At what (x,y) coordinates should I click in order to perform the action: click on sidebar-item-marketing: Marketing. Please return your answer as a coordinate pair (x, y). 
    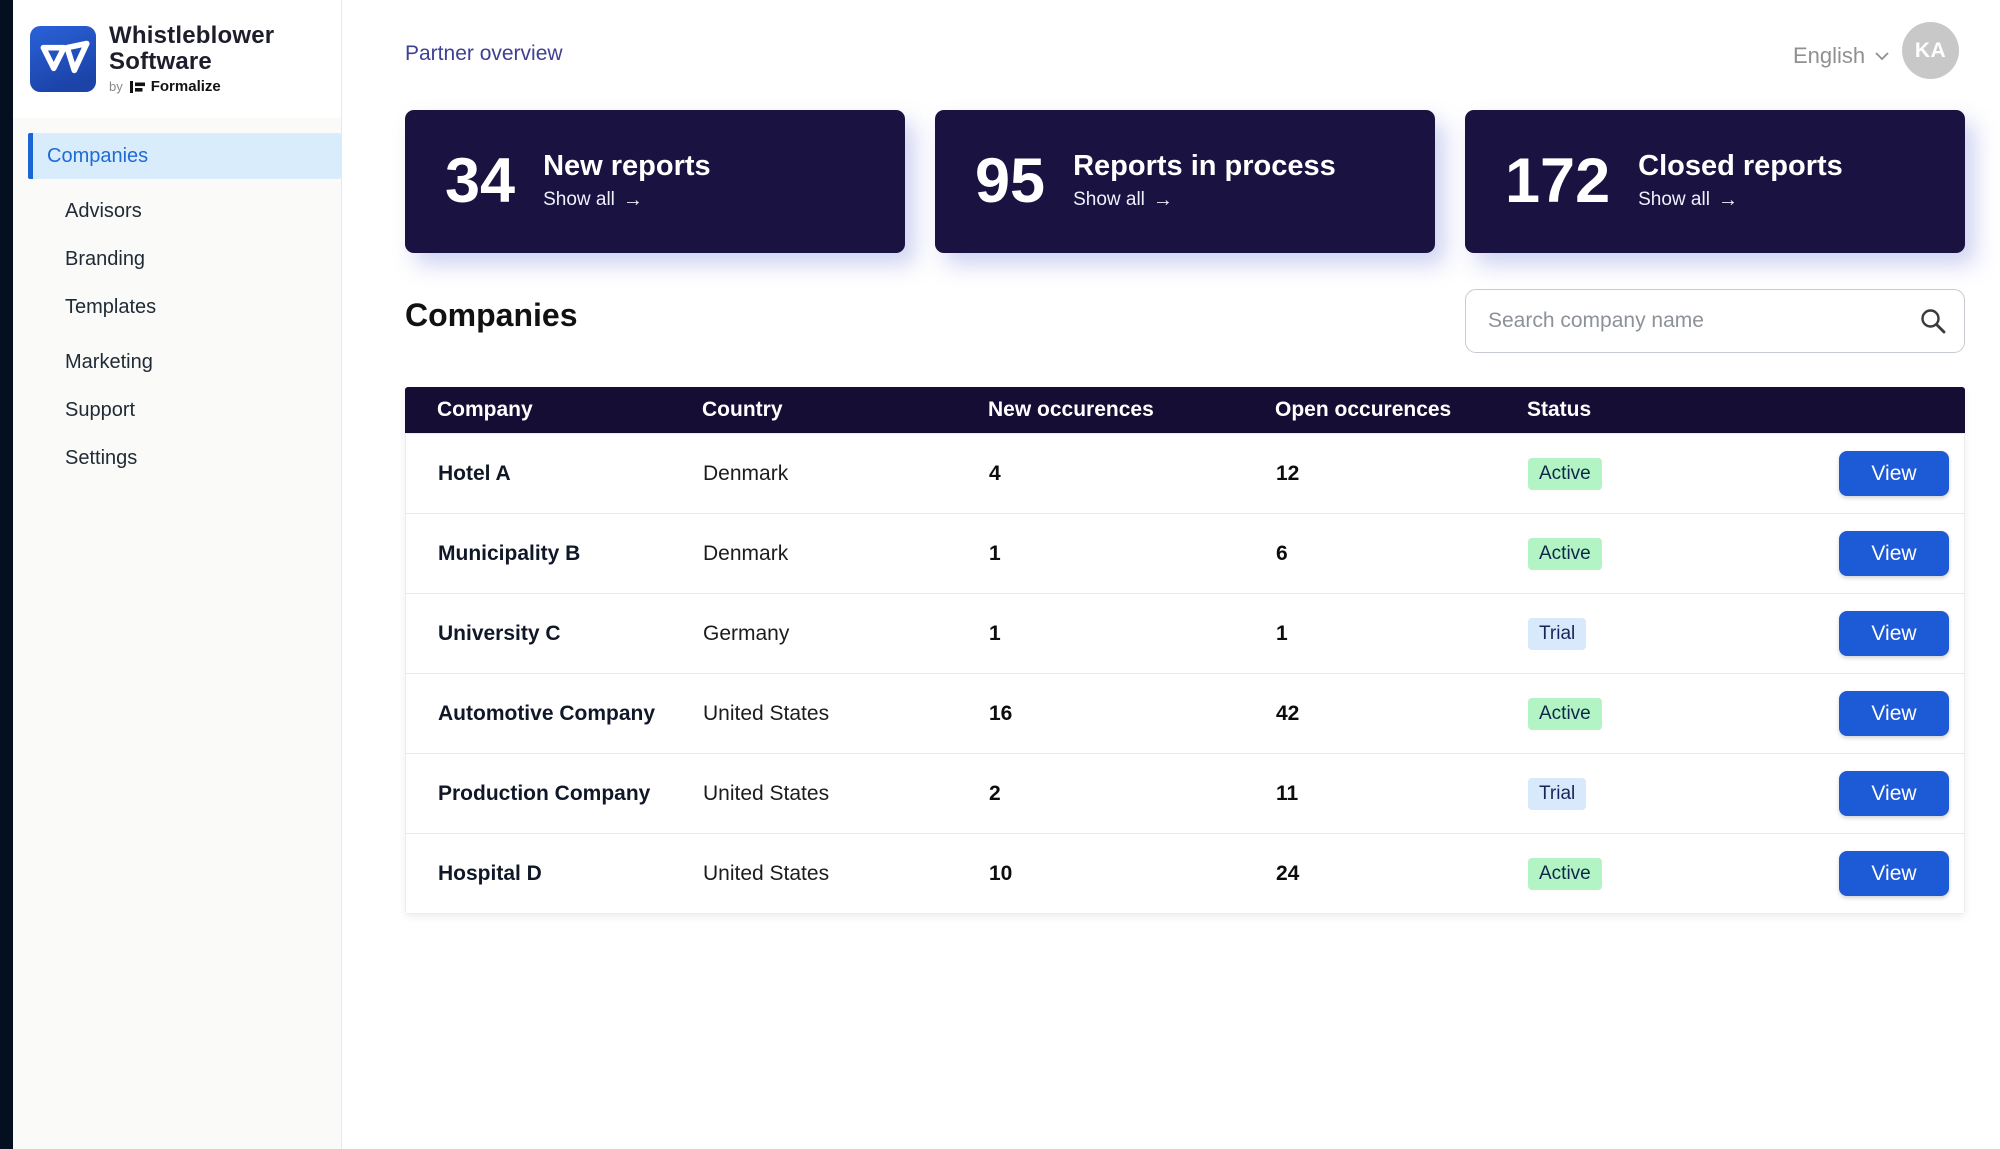
    Looking at the image, I should click on (109, 361).